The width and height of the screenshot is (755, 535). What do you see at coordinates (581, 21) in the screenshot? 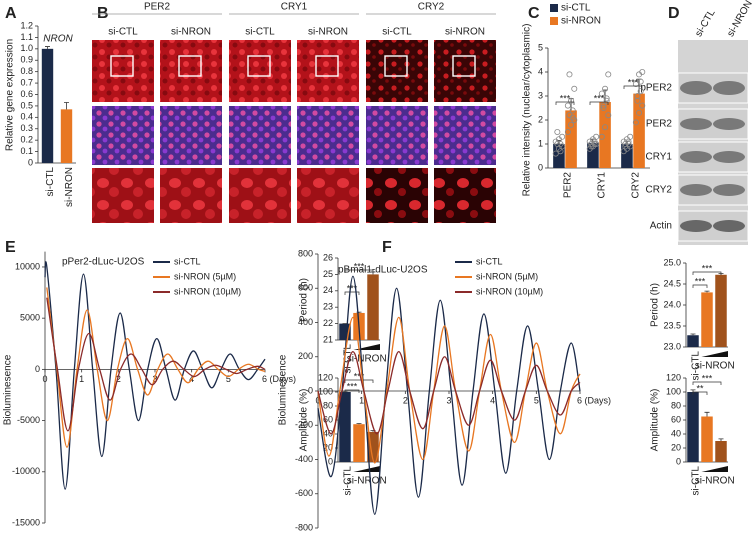
I see `legend-label: si-NRON` at bounding box center [581, 21].